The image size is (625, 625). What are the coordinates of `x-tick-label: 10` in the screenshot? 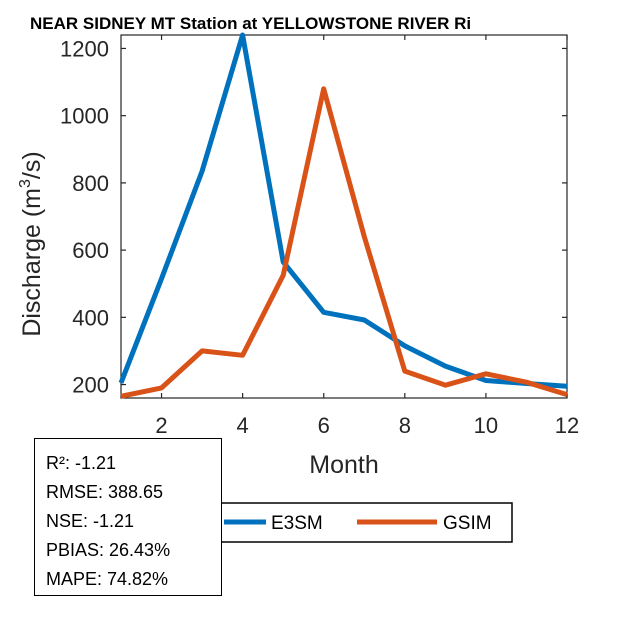 It's located at (486, 425).